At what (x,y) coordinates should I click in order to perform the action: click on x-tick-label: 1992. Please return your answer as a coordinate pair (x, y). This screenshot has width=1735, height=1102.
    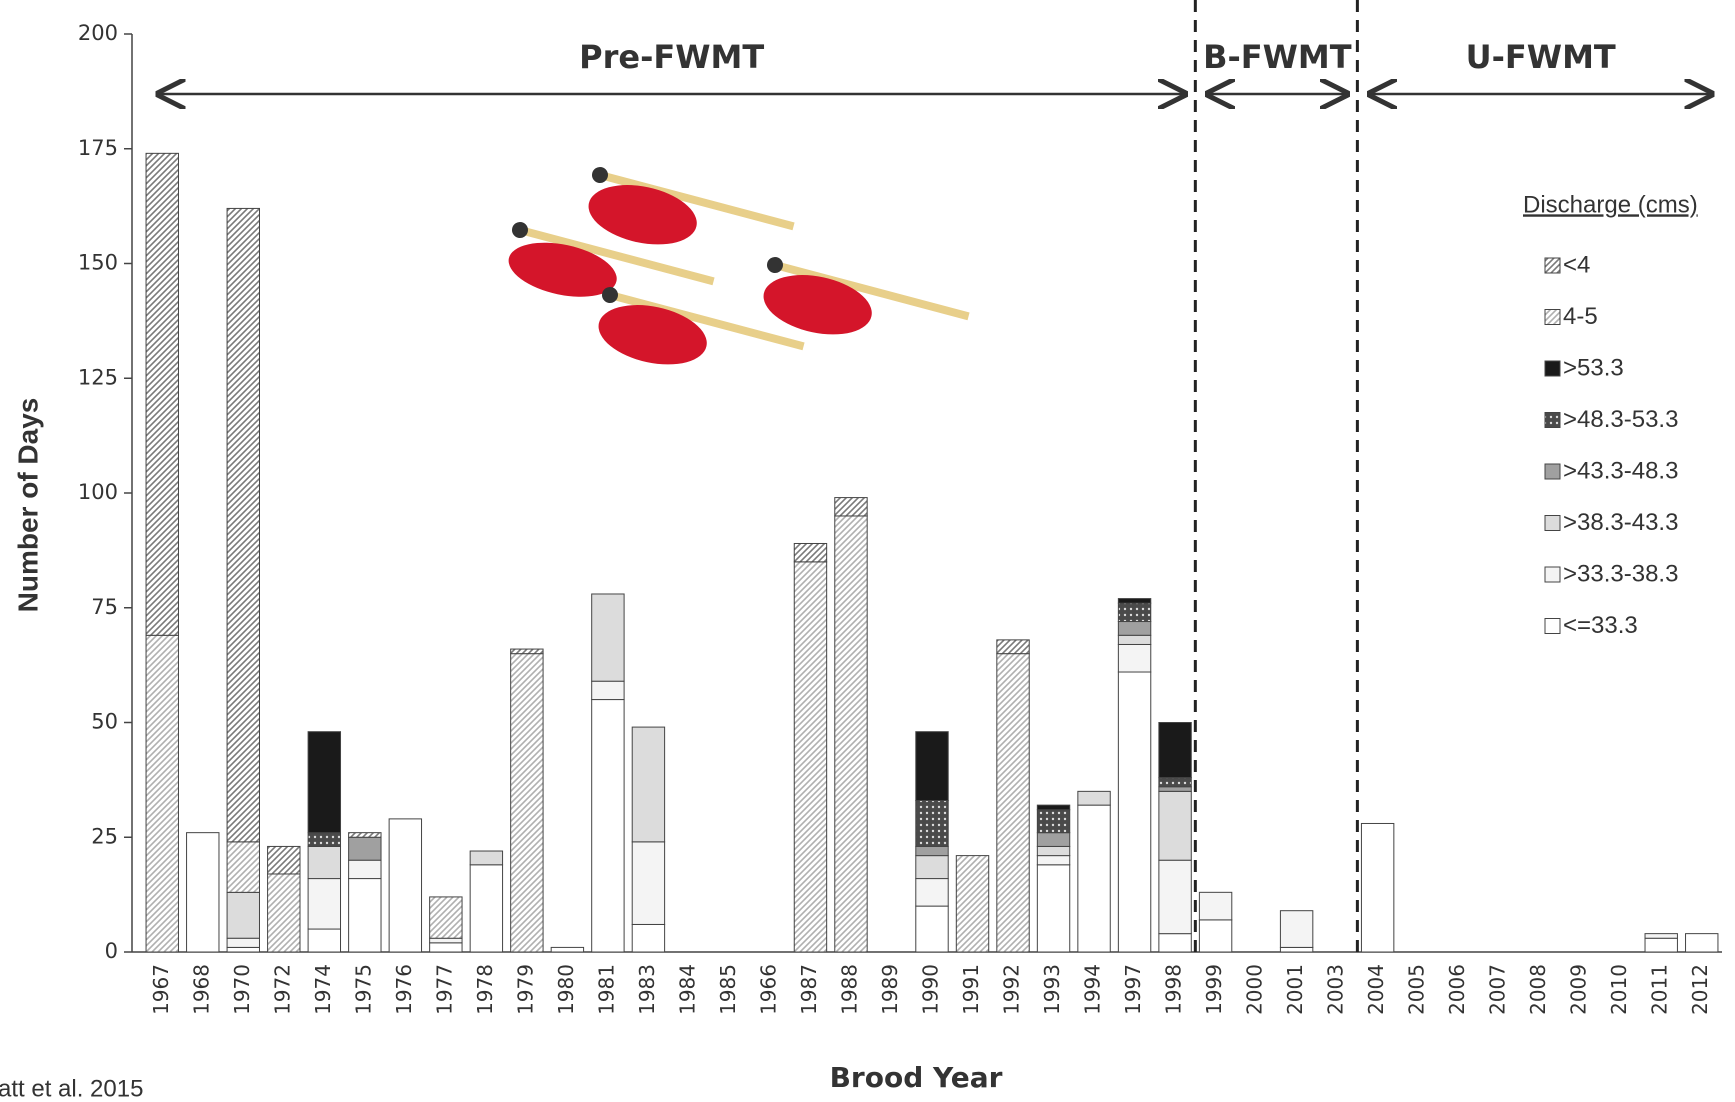
    Looking at the image, I should click on (1012, 989).